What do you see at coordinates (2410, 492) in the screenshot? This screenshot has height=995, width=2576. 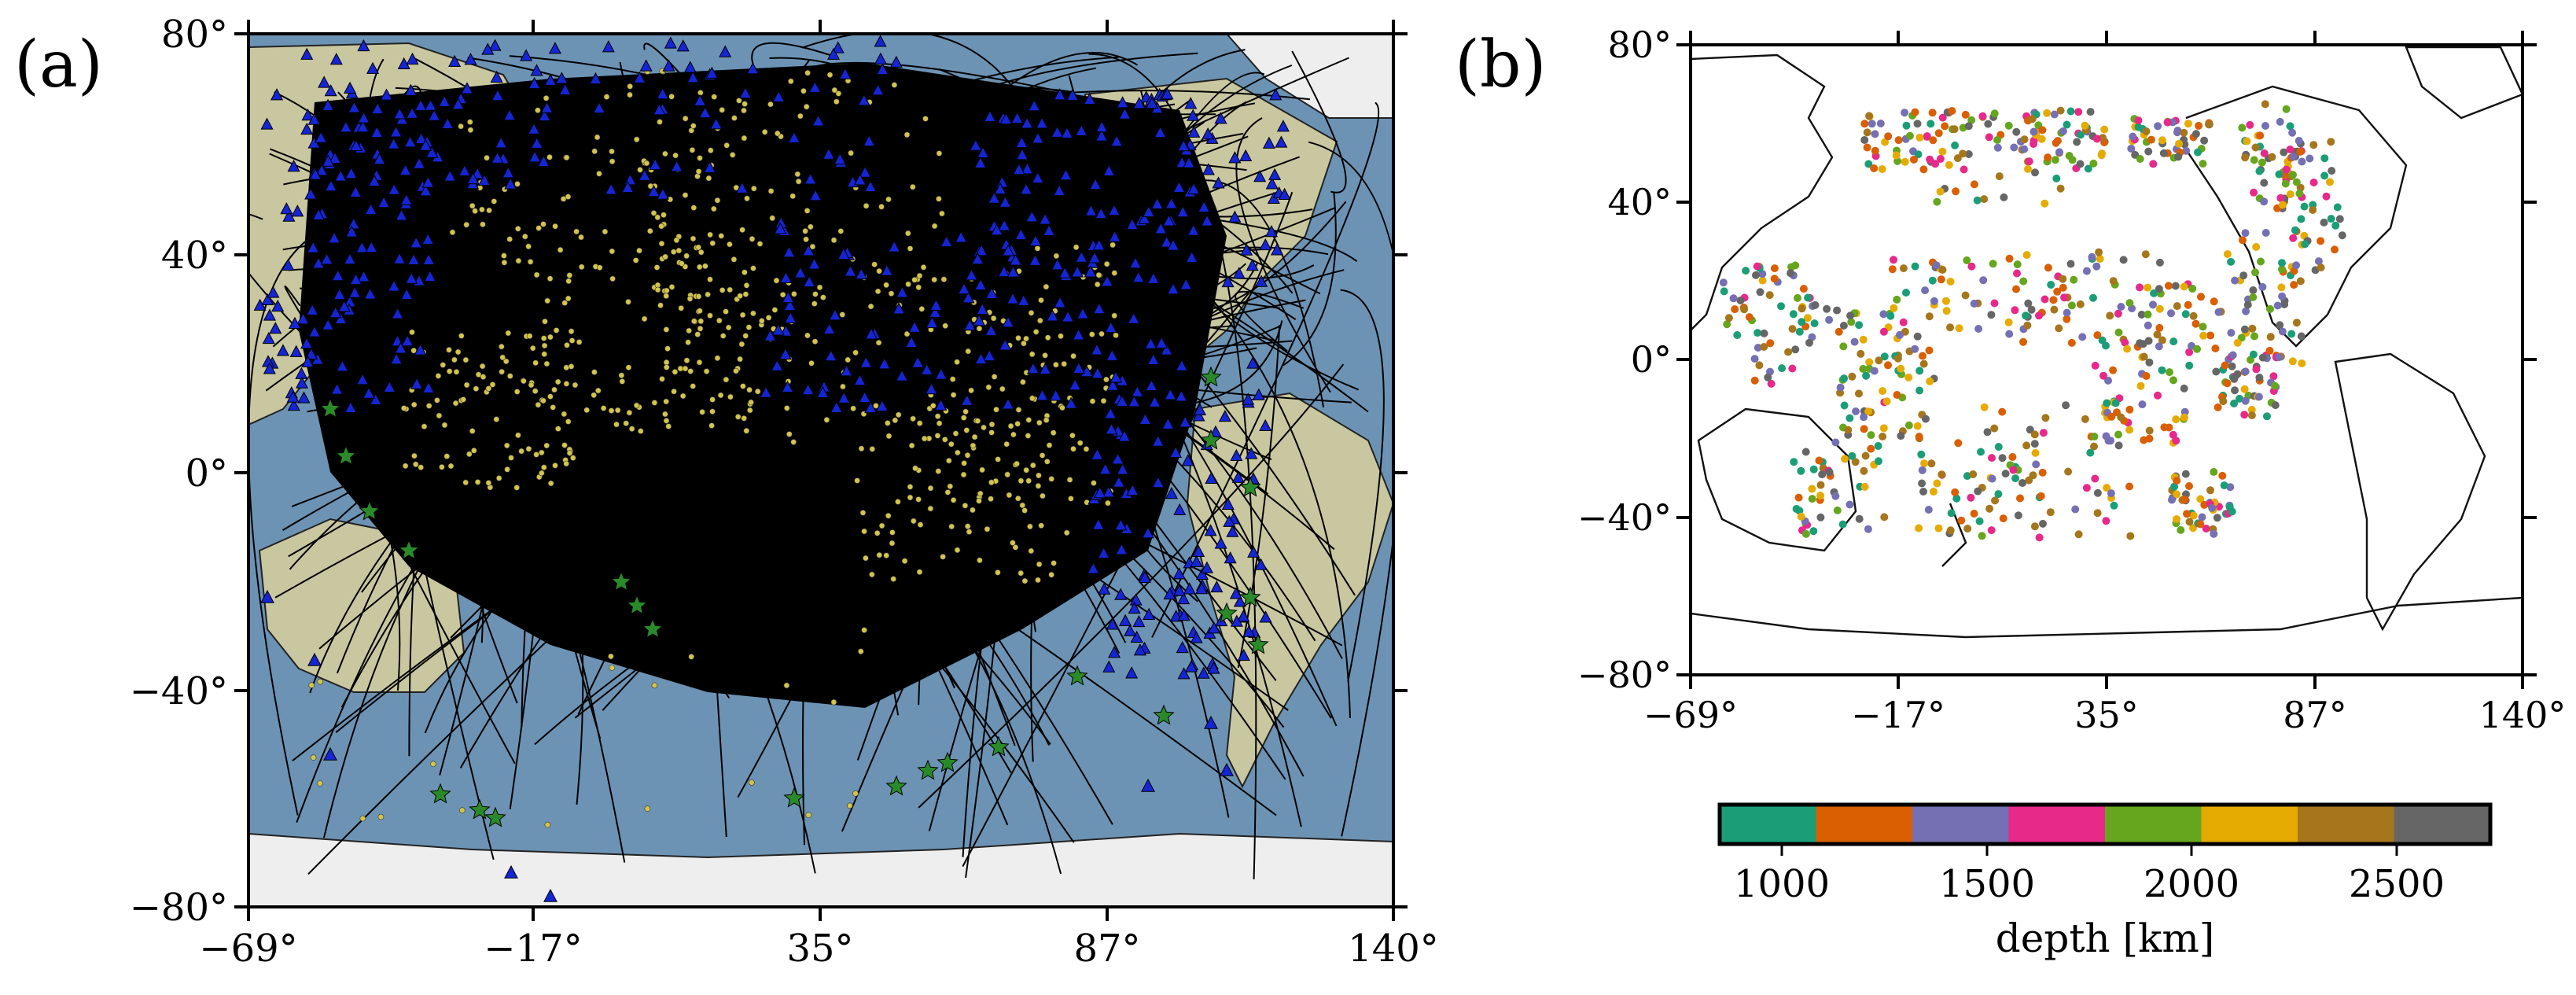 I see `coastline-south-america` at bounding box center [2410, 492].